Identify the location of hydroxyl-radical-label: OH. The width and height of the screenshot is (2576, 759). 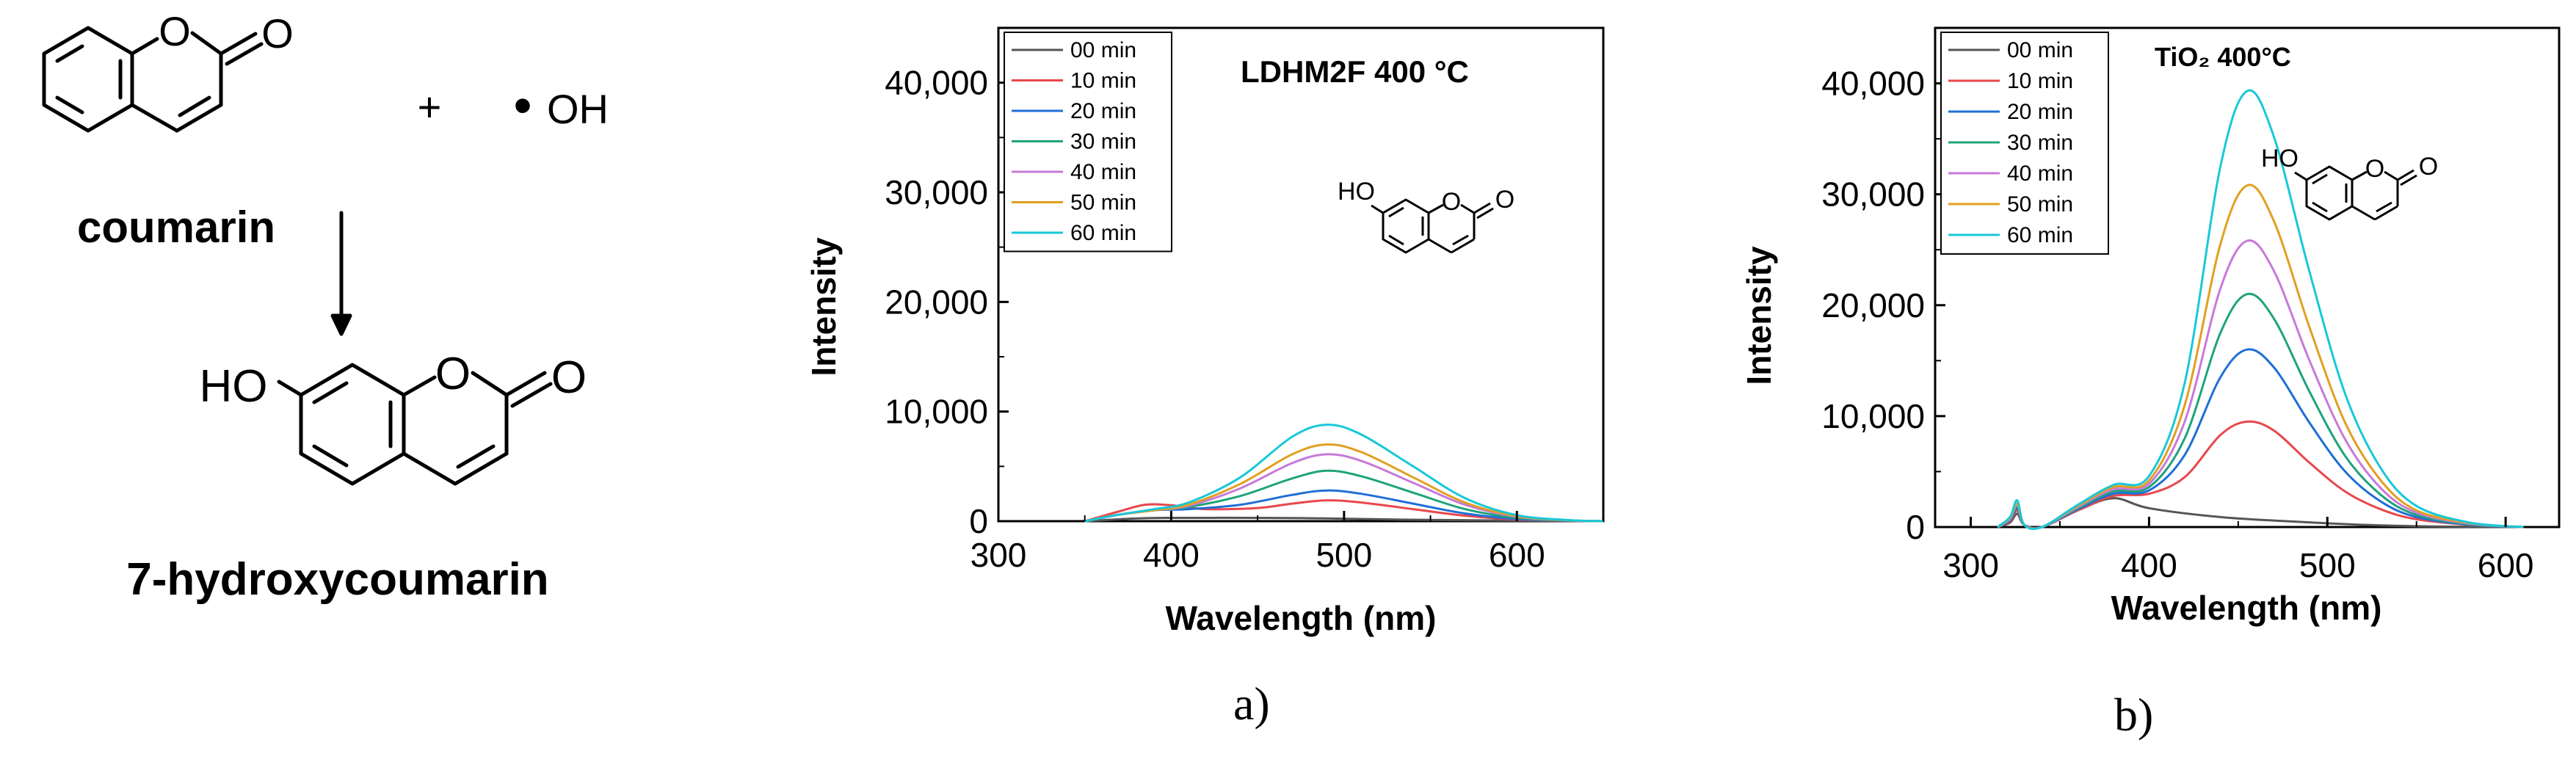
(578, 109).